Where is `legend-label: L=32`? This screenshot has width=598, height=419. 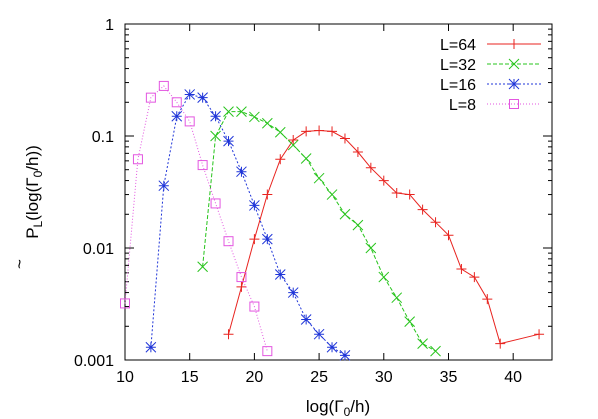
legend-label: L=32 is located at coordinates (458, 65).